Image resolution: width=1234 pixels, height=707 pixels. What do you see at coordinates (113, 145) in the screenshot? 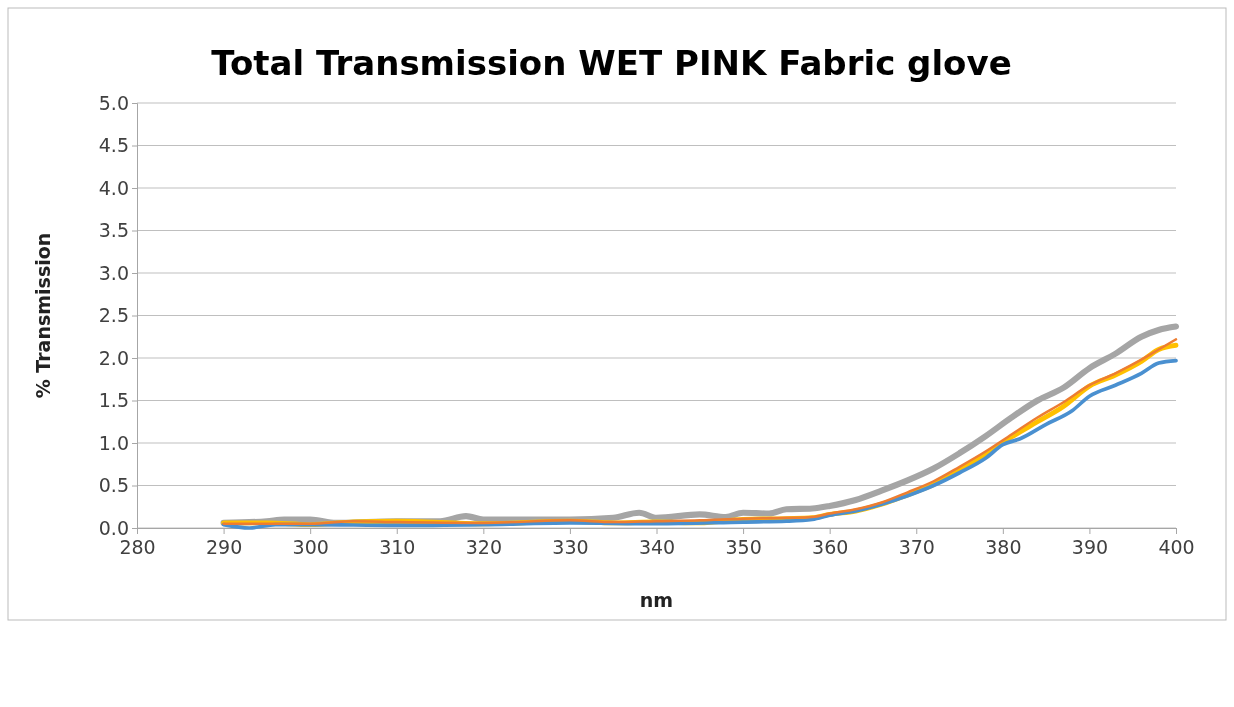
I see `y-tick-label: 4.5` at bounding box center [113, 145].